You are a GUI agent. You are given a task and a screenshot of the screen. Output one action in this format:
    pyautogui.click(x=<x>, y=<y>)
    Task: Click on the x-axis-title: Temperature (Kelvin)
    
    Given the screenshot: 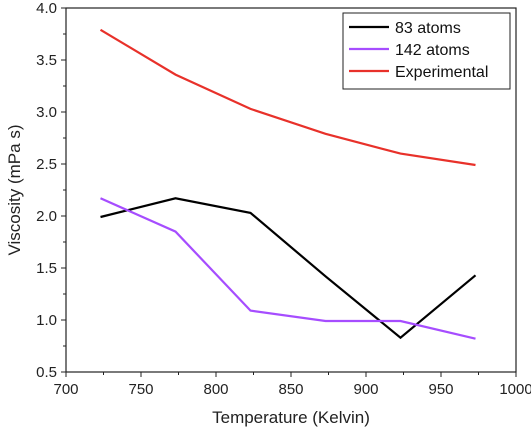 What is the action you would take?
    pyautogui.click(x=291, y=417)
    